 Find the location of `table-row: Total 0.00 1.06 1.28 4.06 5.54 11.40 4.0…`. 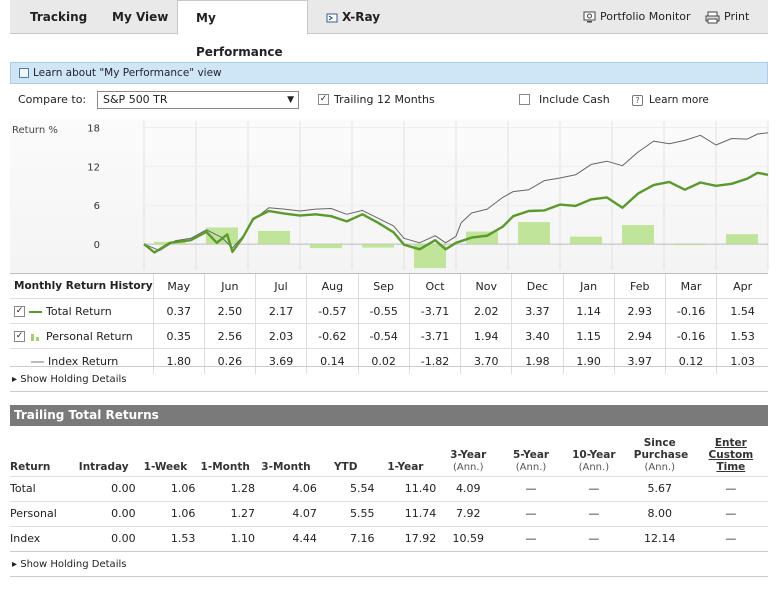

table-row: Total 0.00 1.06 1.28 4.06 5.54 11.40 4.0… is located at coordinates (389, 488).